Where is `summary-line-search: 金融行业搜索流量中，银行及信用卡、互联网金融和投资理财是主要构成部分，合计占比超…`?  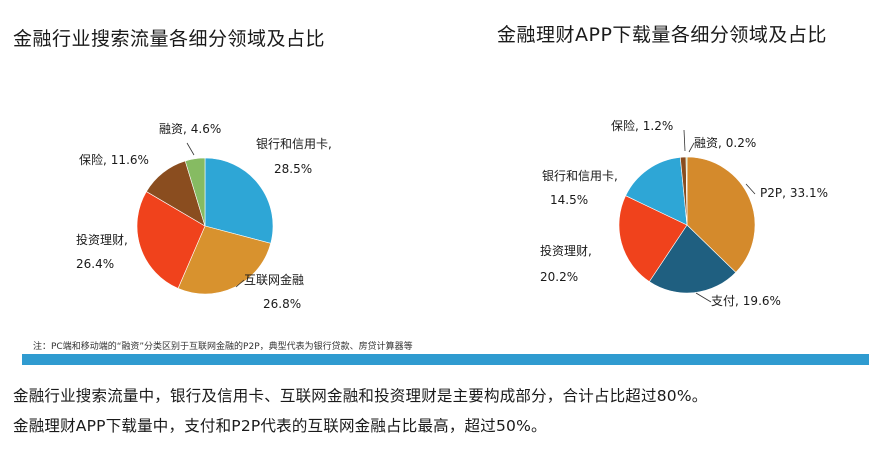
summary-line-search: 金融行业搜索流量中，银行及信用卡、互联网金融和投资理财是主要构成部分，合计占比超… is located at coordinates (360, 396).